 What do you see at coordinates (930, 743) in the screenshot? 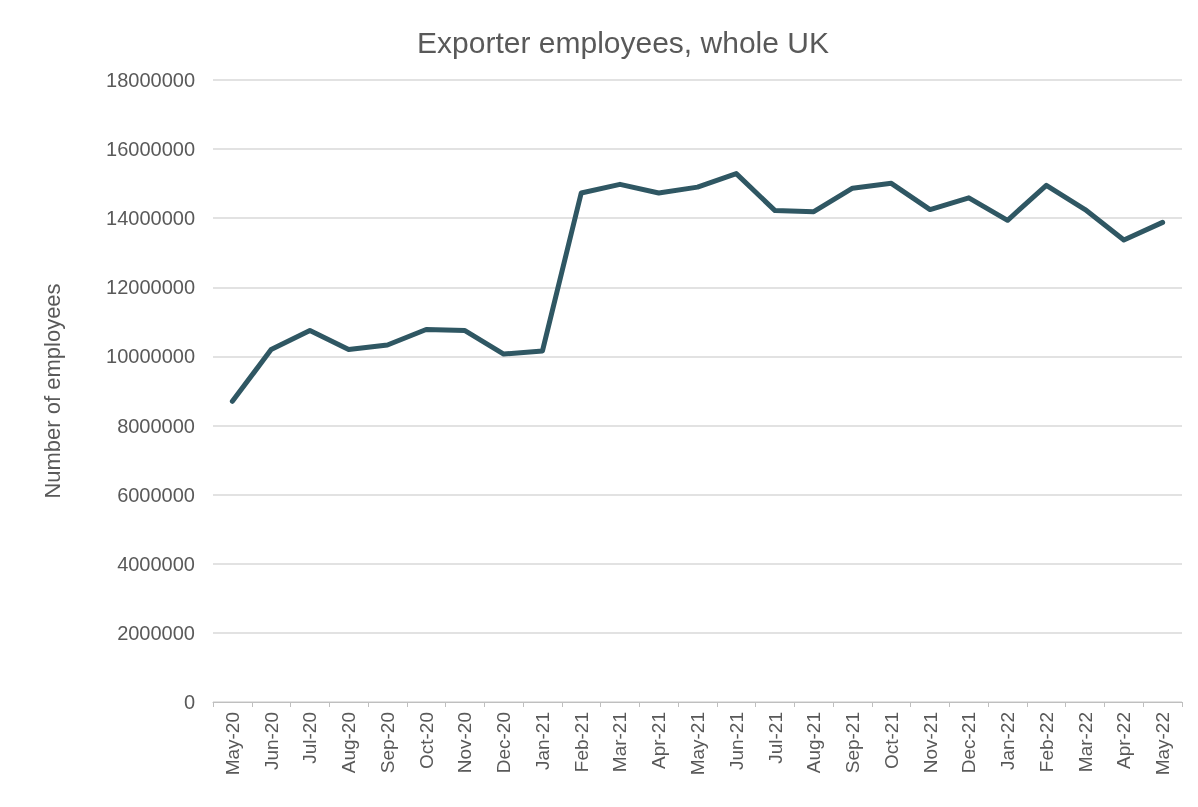
I see `x-tick-label: Nov-21` at bounding box center [930, 743].